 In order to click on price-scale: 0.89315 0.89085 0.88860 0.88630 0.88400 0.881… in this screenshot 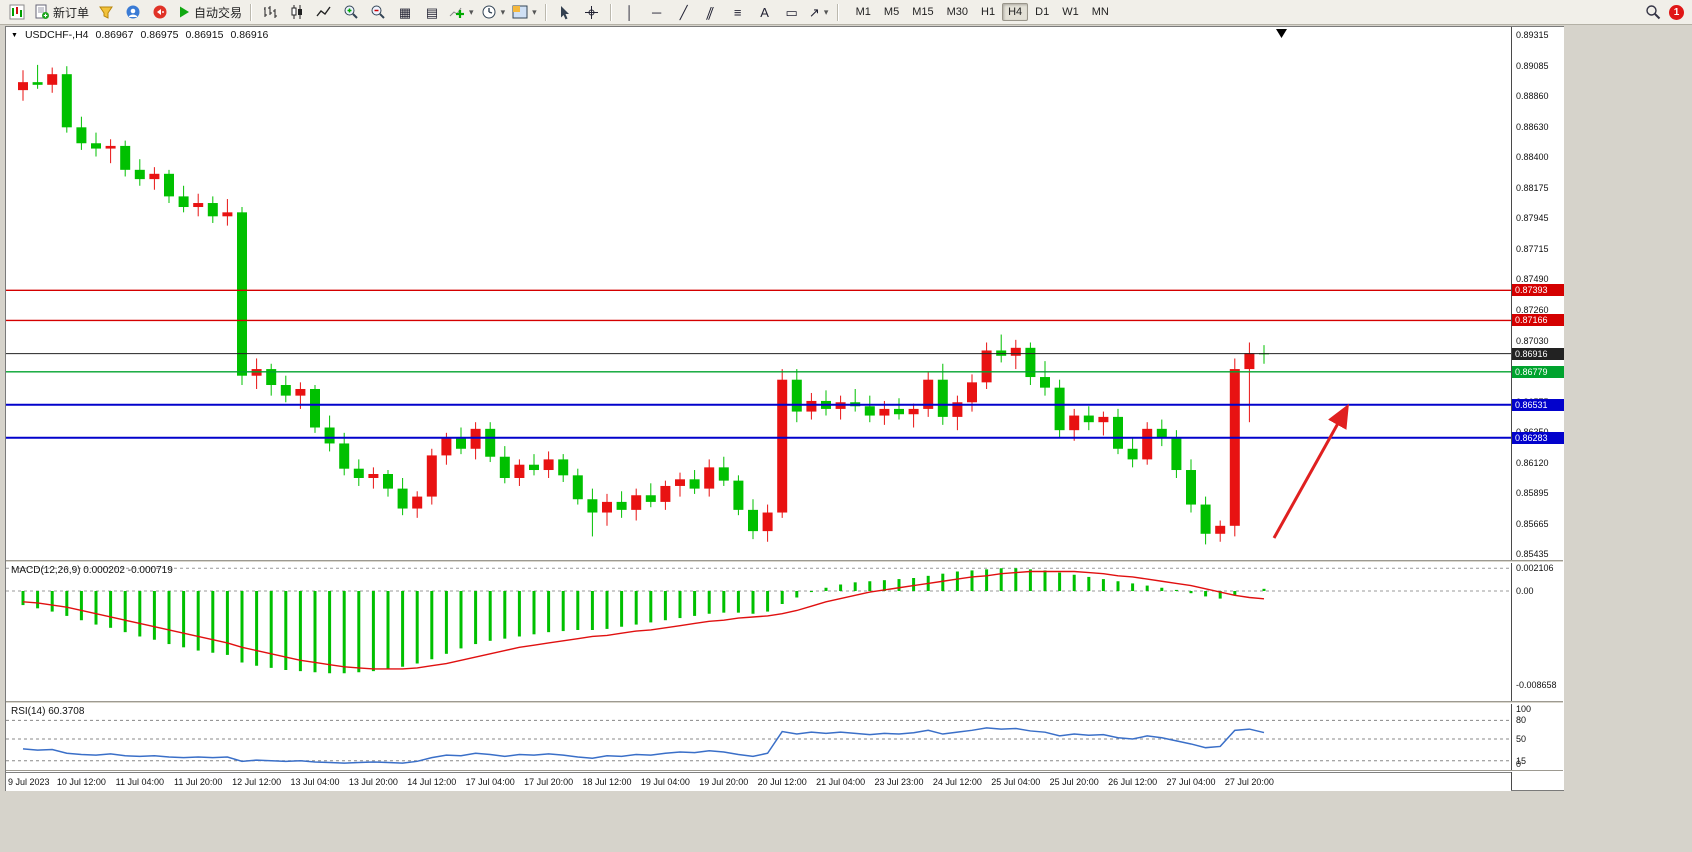, I will do `click(1537, 408)`.